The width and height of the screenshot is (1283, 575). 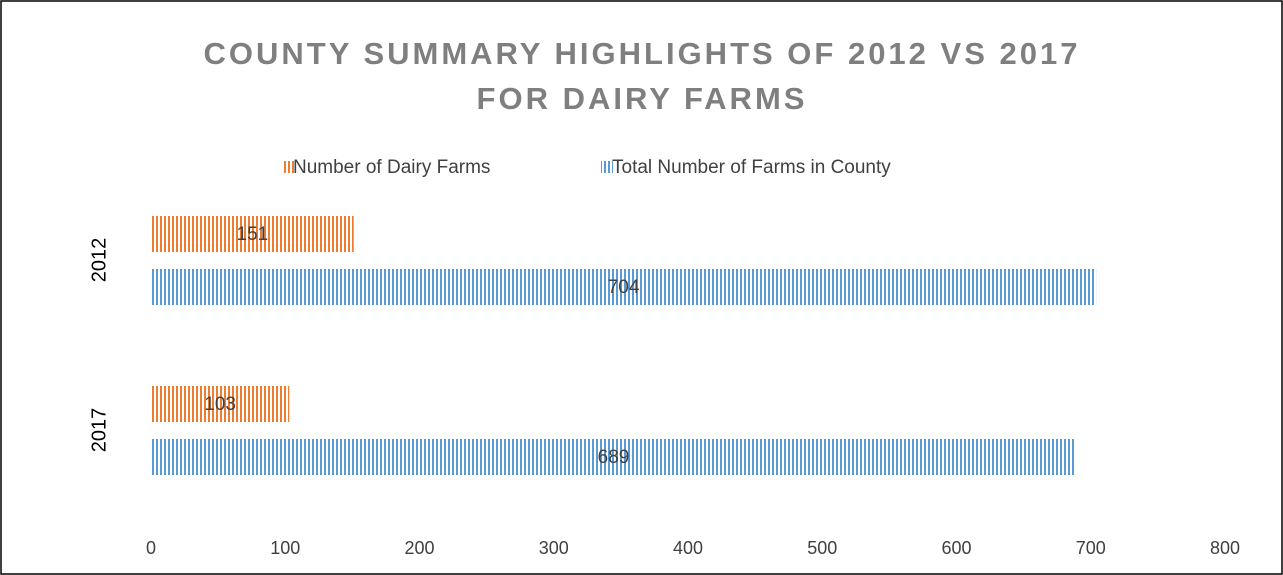 What do you see at coordinates (751, 167) in the screenshot?
I see `legend-label: Total Number of Farms in County` at bounding box center [751, 167].